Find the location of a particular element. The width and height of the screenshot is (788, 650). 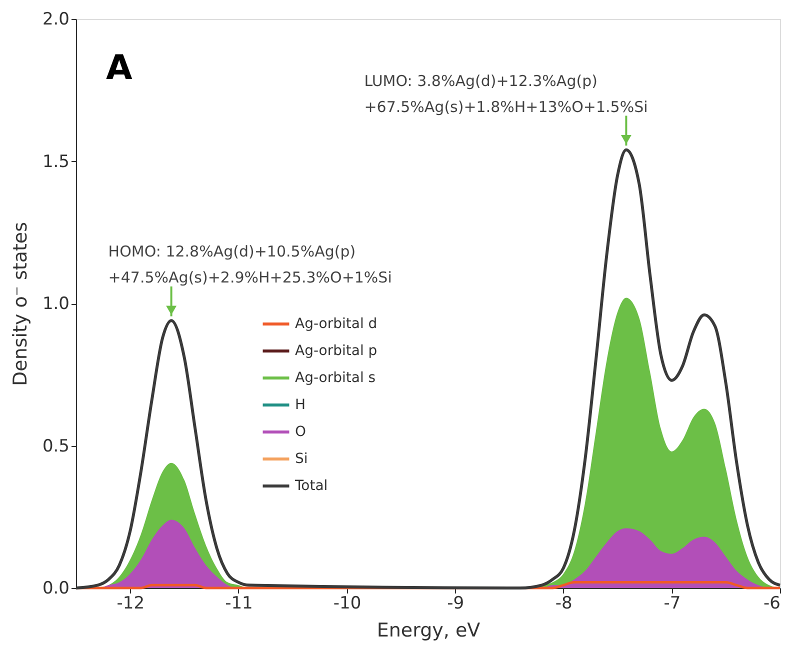

x-tick-label: -12 is located at coordinates (130, 604).